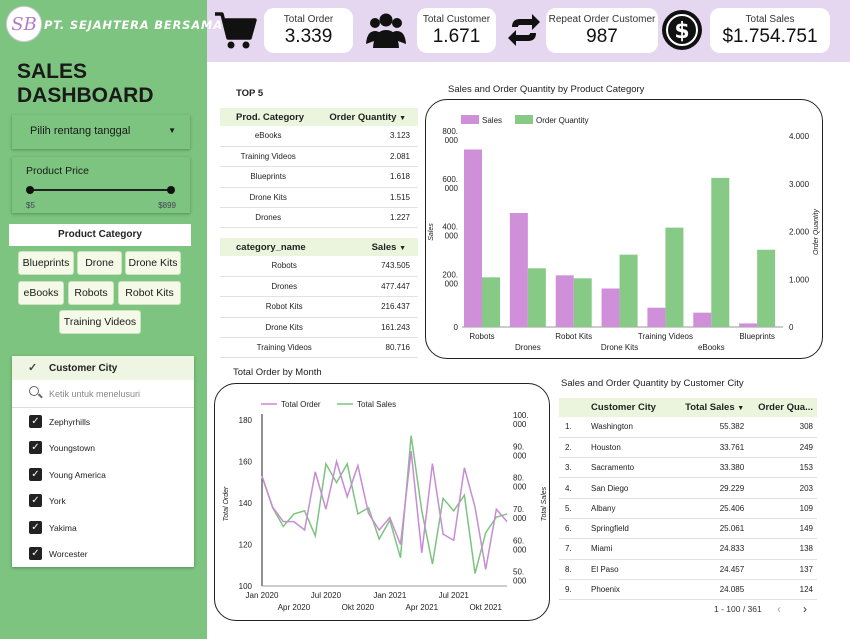 The image size is (850, 639). Describe the element at coordinates (171, 190) in the screenshot. I see `price-slider-max-handle` at that location.